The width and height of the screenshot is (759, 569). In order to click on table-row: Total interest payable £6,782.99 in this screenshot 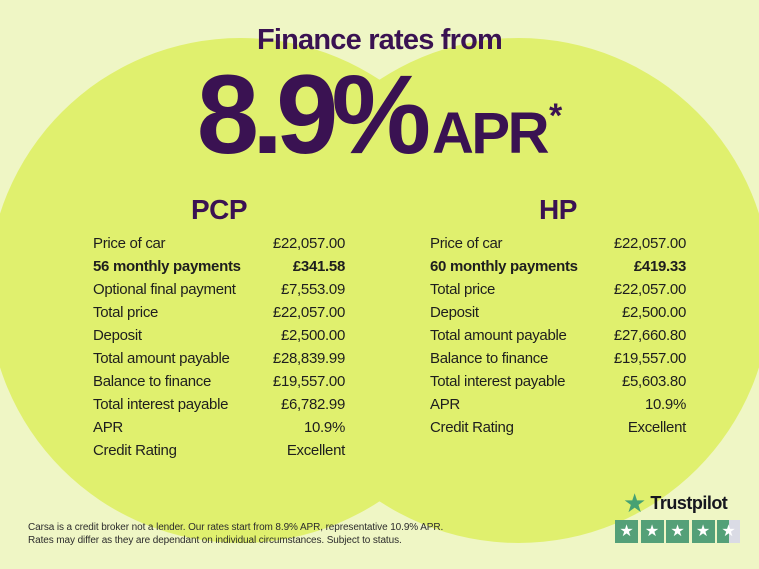, I will do `click(219, 404)`.